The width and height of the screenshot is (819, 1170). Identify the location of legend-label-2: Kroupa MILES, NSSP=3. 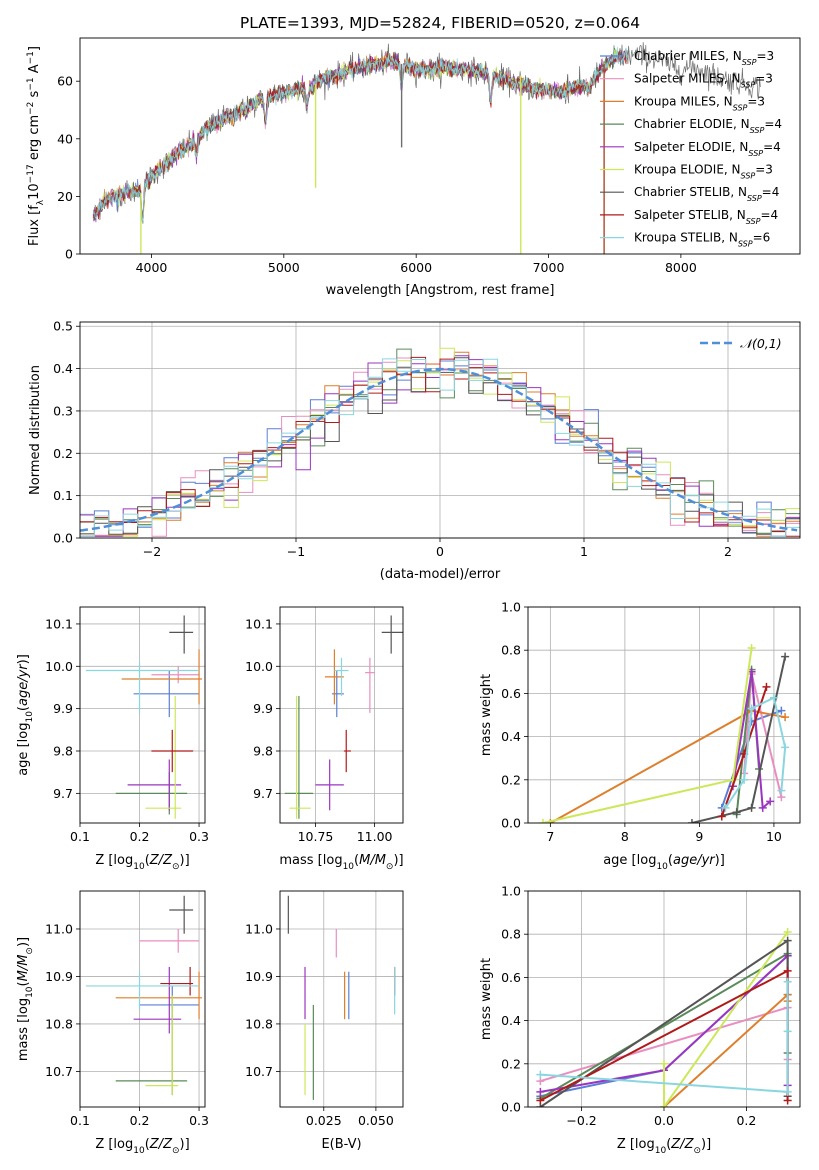
(699, 103).